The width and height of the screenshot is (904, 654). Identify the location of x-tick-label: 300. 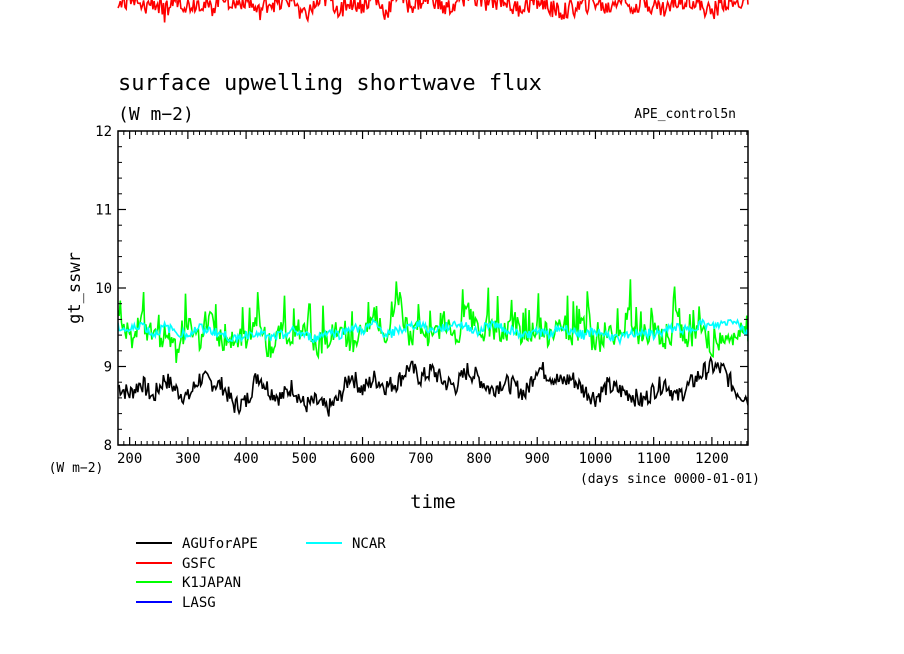
(187, 459).